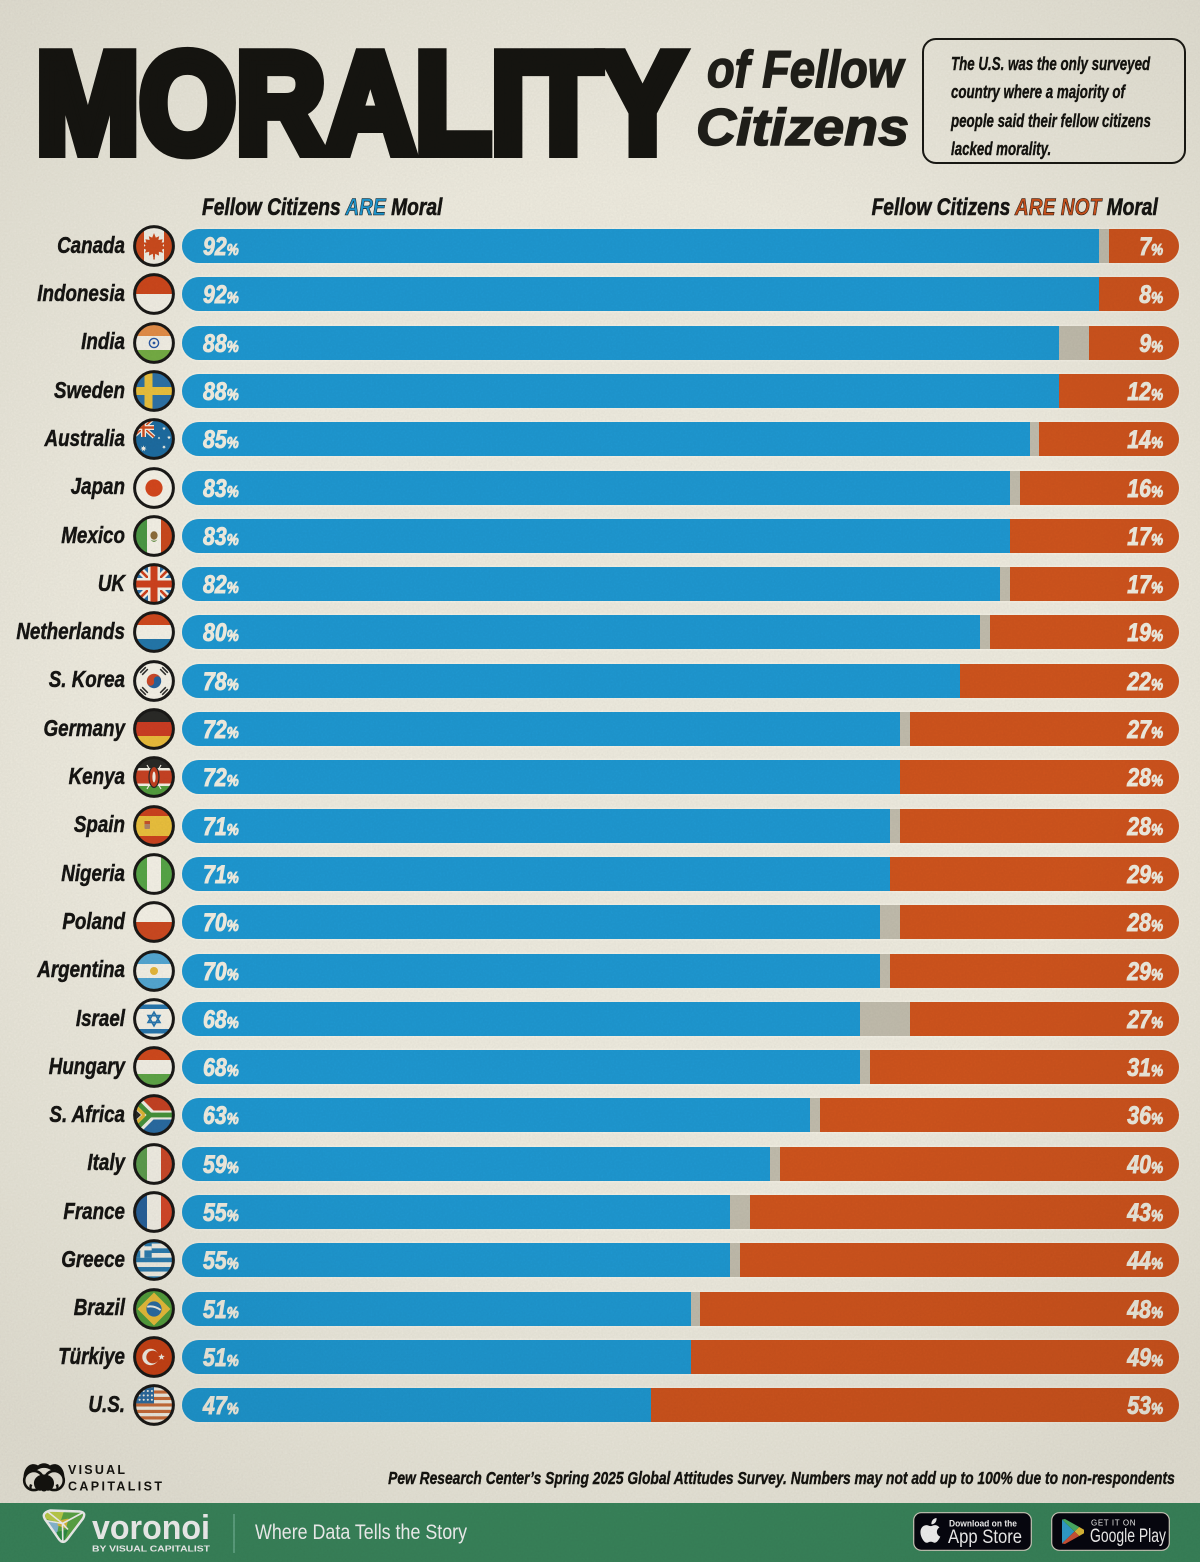 This screenshot has height=1562, width=1200. I want to click on svg-text: Where Data Tells the Story, so click(361, 1532).